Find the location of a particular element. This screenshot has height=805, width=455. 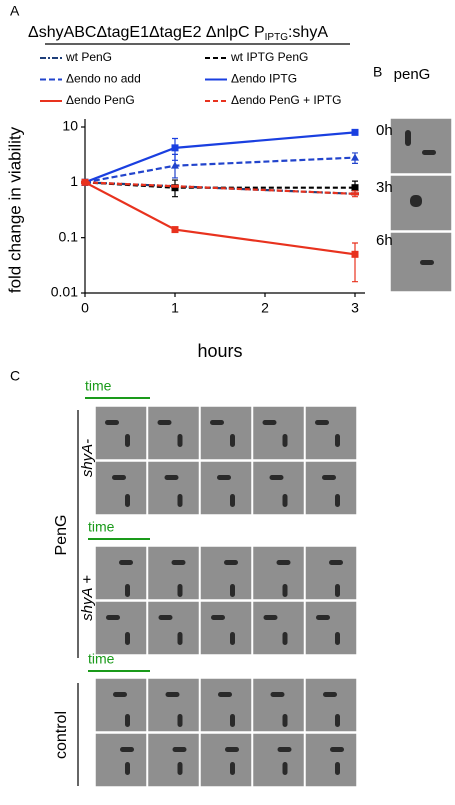

title-sub: IPTG is located at coordinates (277, 37).